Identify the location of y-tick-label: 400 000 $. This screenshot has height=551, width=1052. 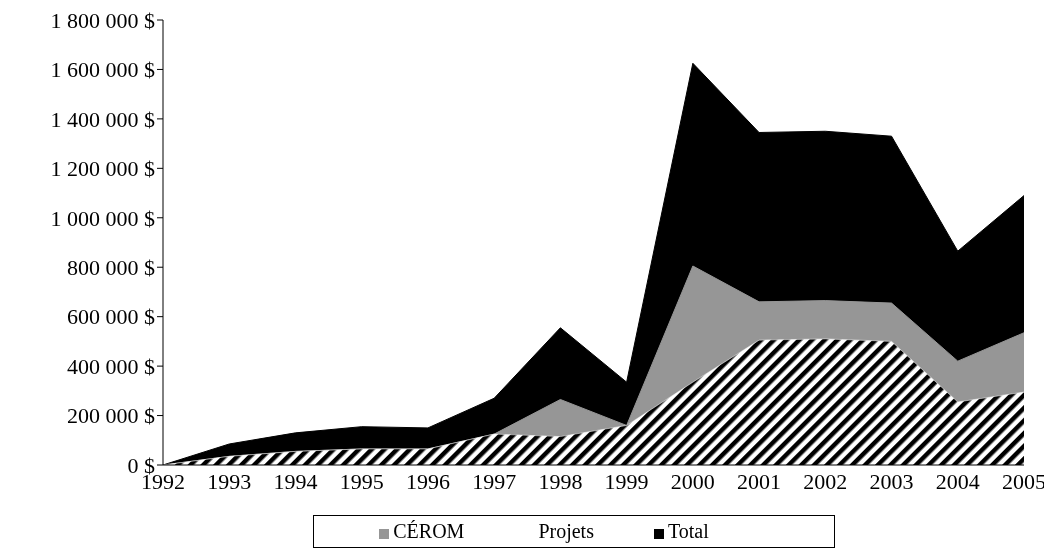
(111, 366).